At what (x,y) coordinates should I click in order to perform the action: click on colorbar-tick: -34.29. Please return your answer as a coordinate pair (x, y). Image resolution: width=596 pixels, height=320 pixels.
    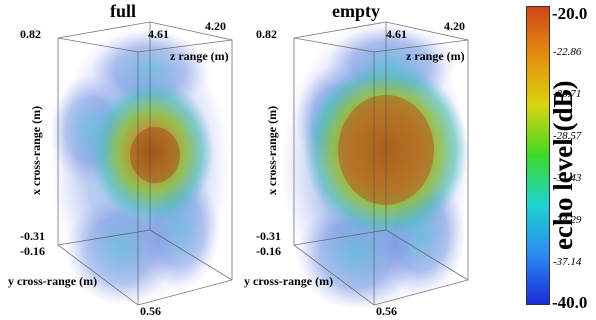
    Looking at the image, I should click on (567, 220).